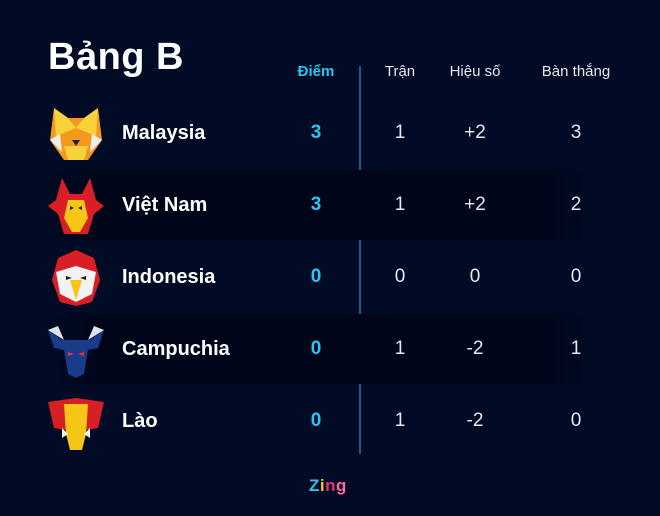 This screenshot has width=660, height=516. Describe the element at coordinates (76, 206) in the screenshot. I see `dragon-mascot-icon` at that location.